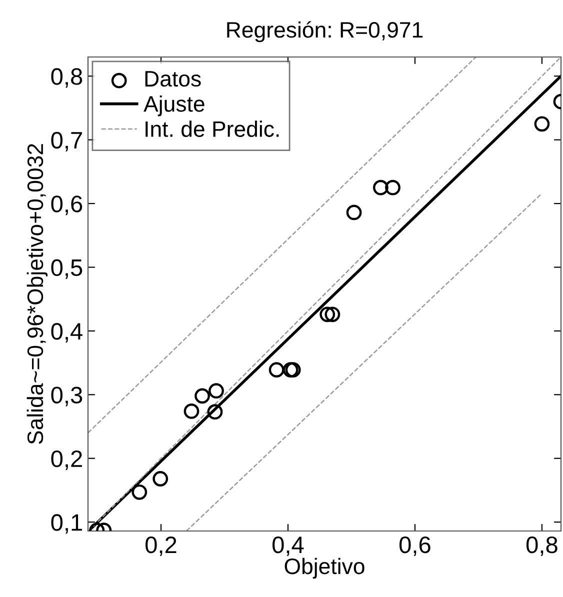 The width and height of the screenshot is (563, 597). What do you see at coordinates (324, 568) in the screenshot?
I see `x-axis-title: Objetivo` at bounding box center [324, 568].